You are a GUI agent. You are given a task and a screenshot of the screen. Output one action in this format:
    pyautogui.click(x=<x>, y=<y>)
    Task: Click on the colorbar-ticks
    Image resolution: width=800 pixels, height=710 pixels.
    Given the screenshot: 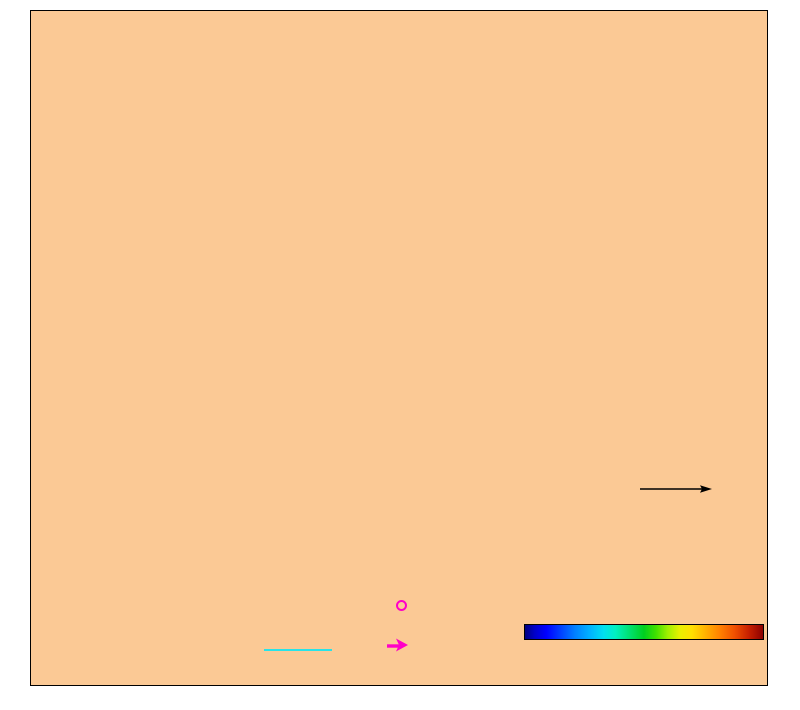 What is the action you would take?
    pyautogui.click(x=644, y=650)
    